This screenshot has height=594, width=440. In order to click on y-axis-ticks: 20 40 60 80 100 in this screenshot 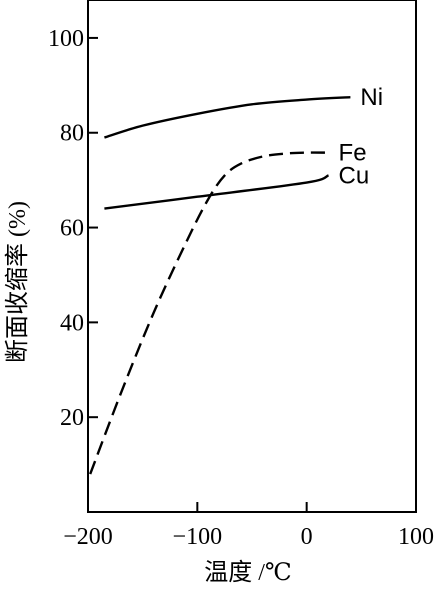, I will do `click(73, 228)`.